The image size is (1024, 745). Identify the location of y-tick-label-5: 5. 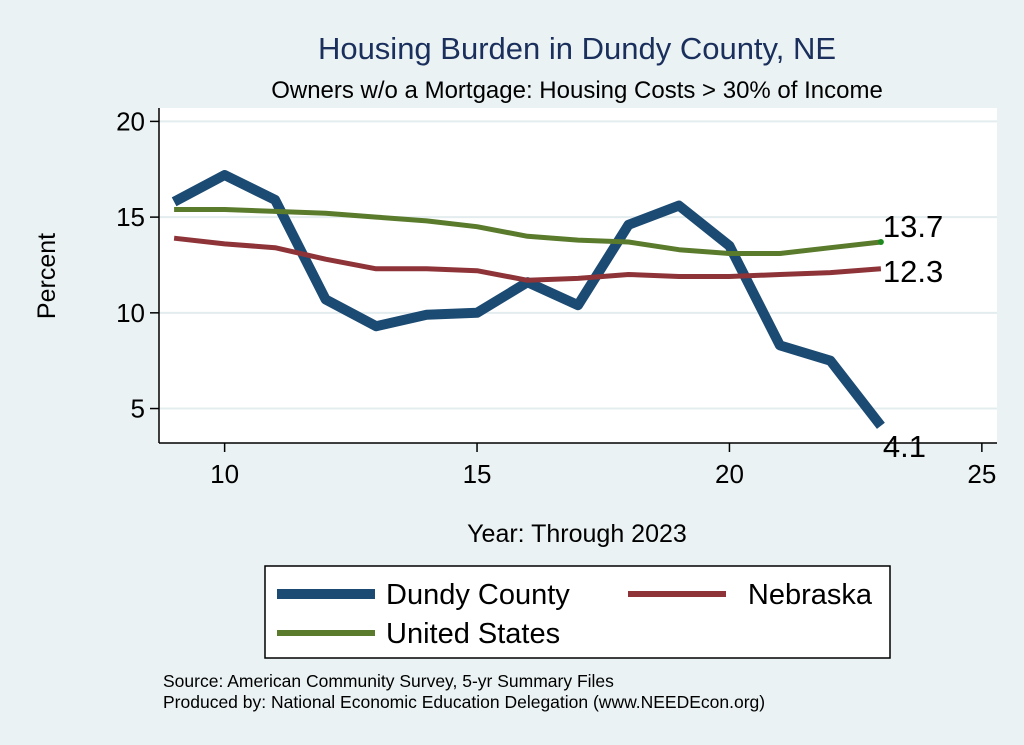
(138, 409).